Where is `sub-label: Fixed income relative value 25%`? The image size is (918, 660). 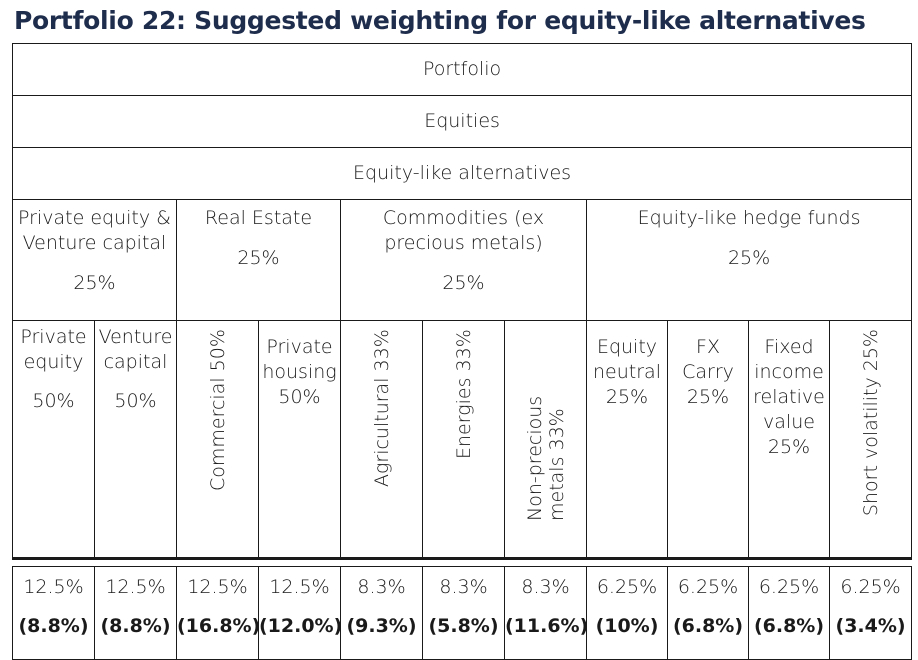 sub-label: Fixed income relative value 25% is located at coordinates (789, 397).